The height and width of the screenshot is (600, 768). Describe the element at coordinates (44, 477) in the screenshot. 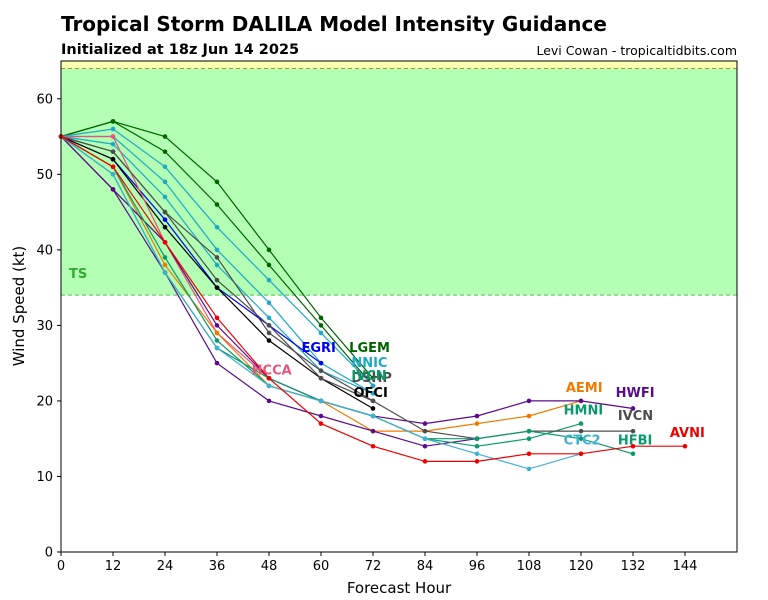

I see `y-tick-label: 10` at that location.